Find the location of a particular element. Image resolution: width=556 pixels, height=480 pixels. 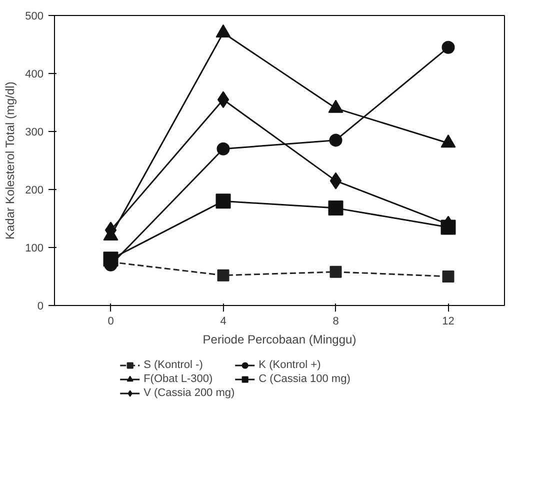

x-tick-label: 12 is located at coordinates (448, 322).